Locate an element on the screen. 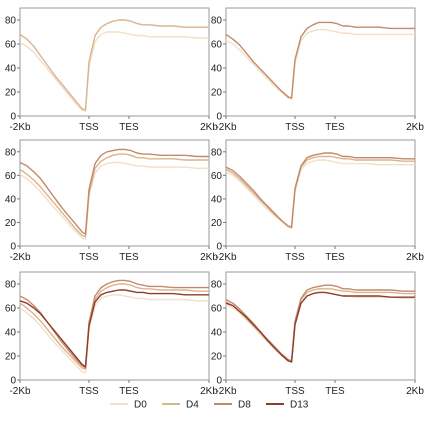  panel-6: 0 20 40 60 80 -2Kb TSS TES 2Kb is located at coordinates (317, 334).